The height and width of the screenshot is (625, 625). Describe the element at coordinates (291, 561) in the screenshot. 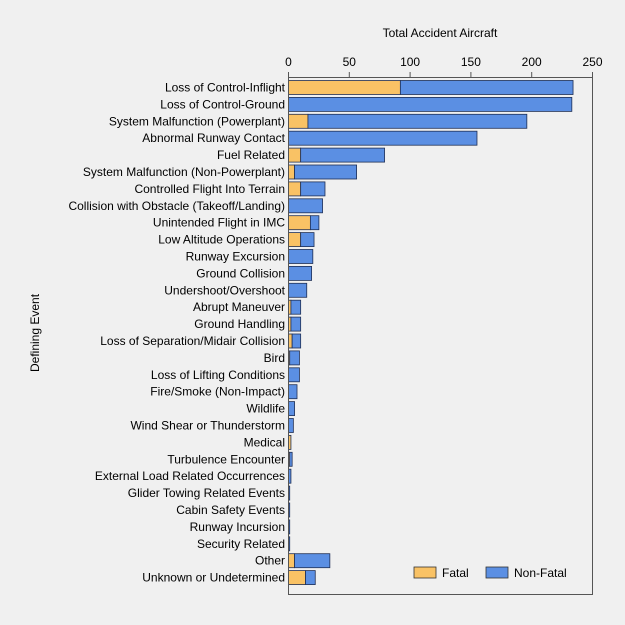

I see `bar-fatal-other` at that location.